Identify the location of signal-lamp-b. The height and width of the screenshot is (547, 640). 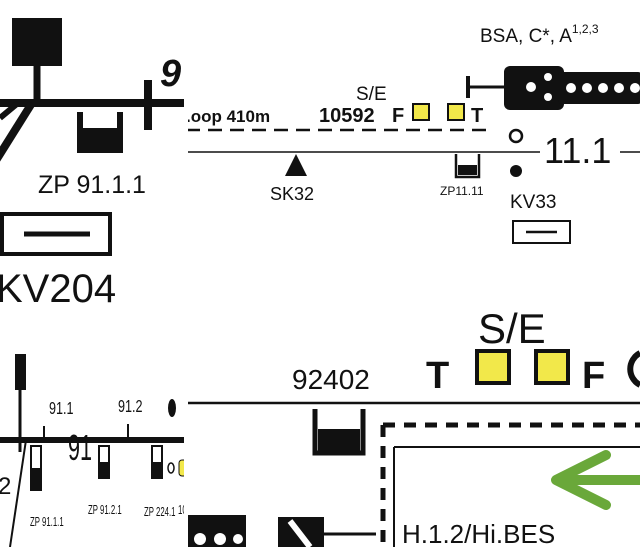
(220, 539).